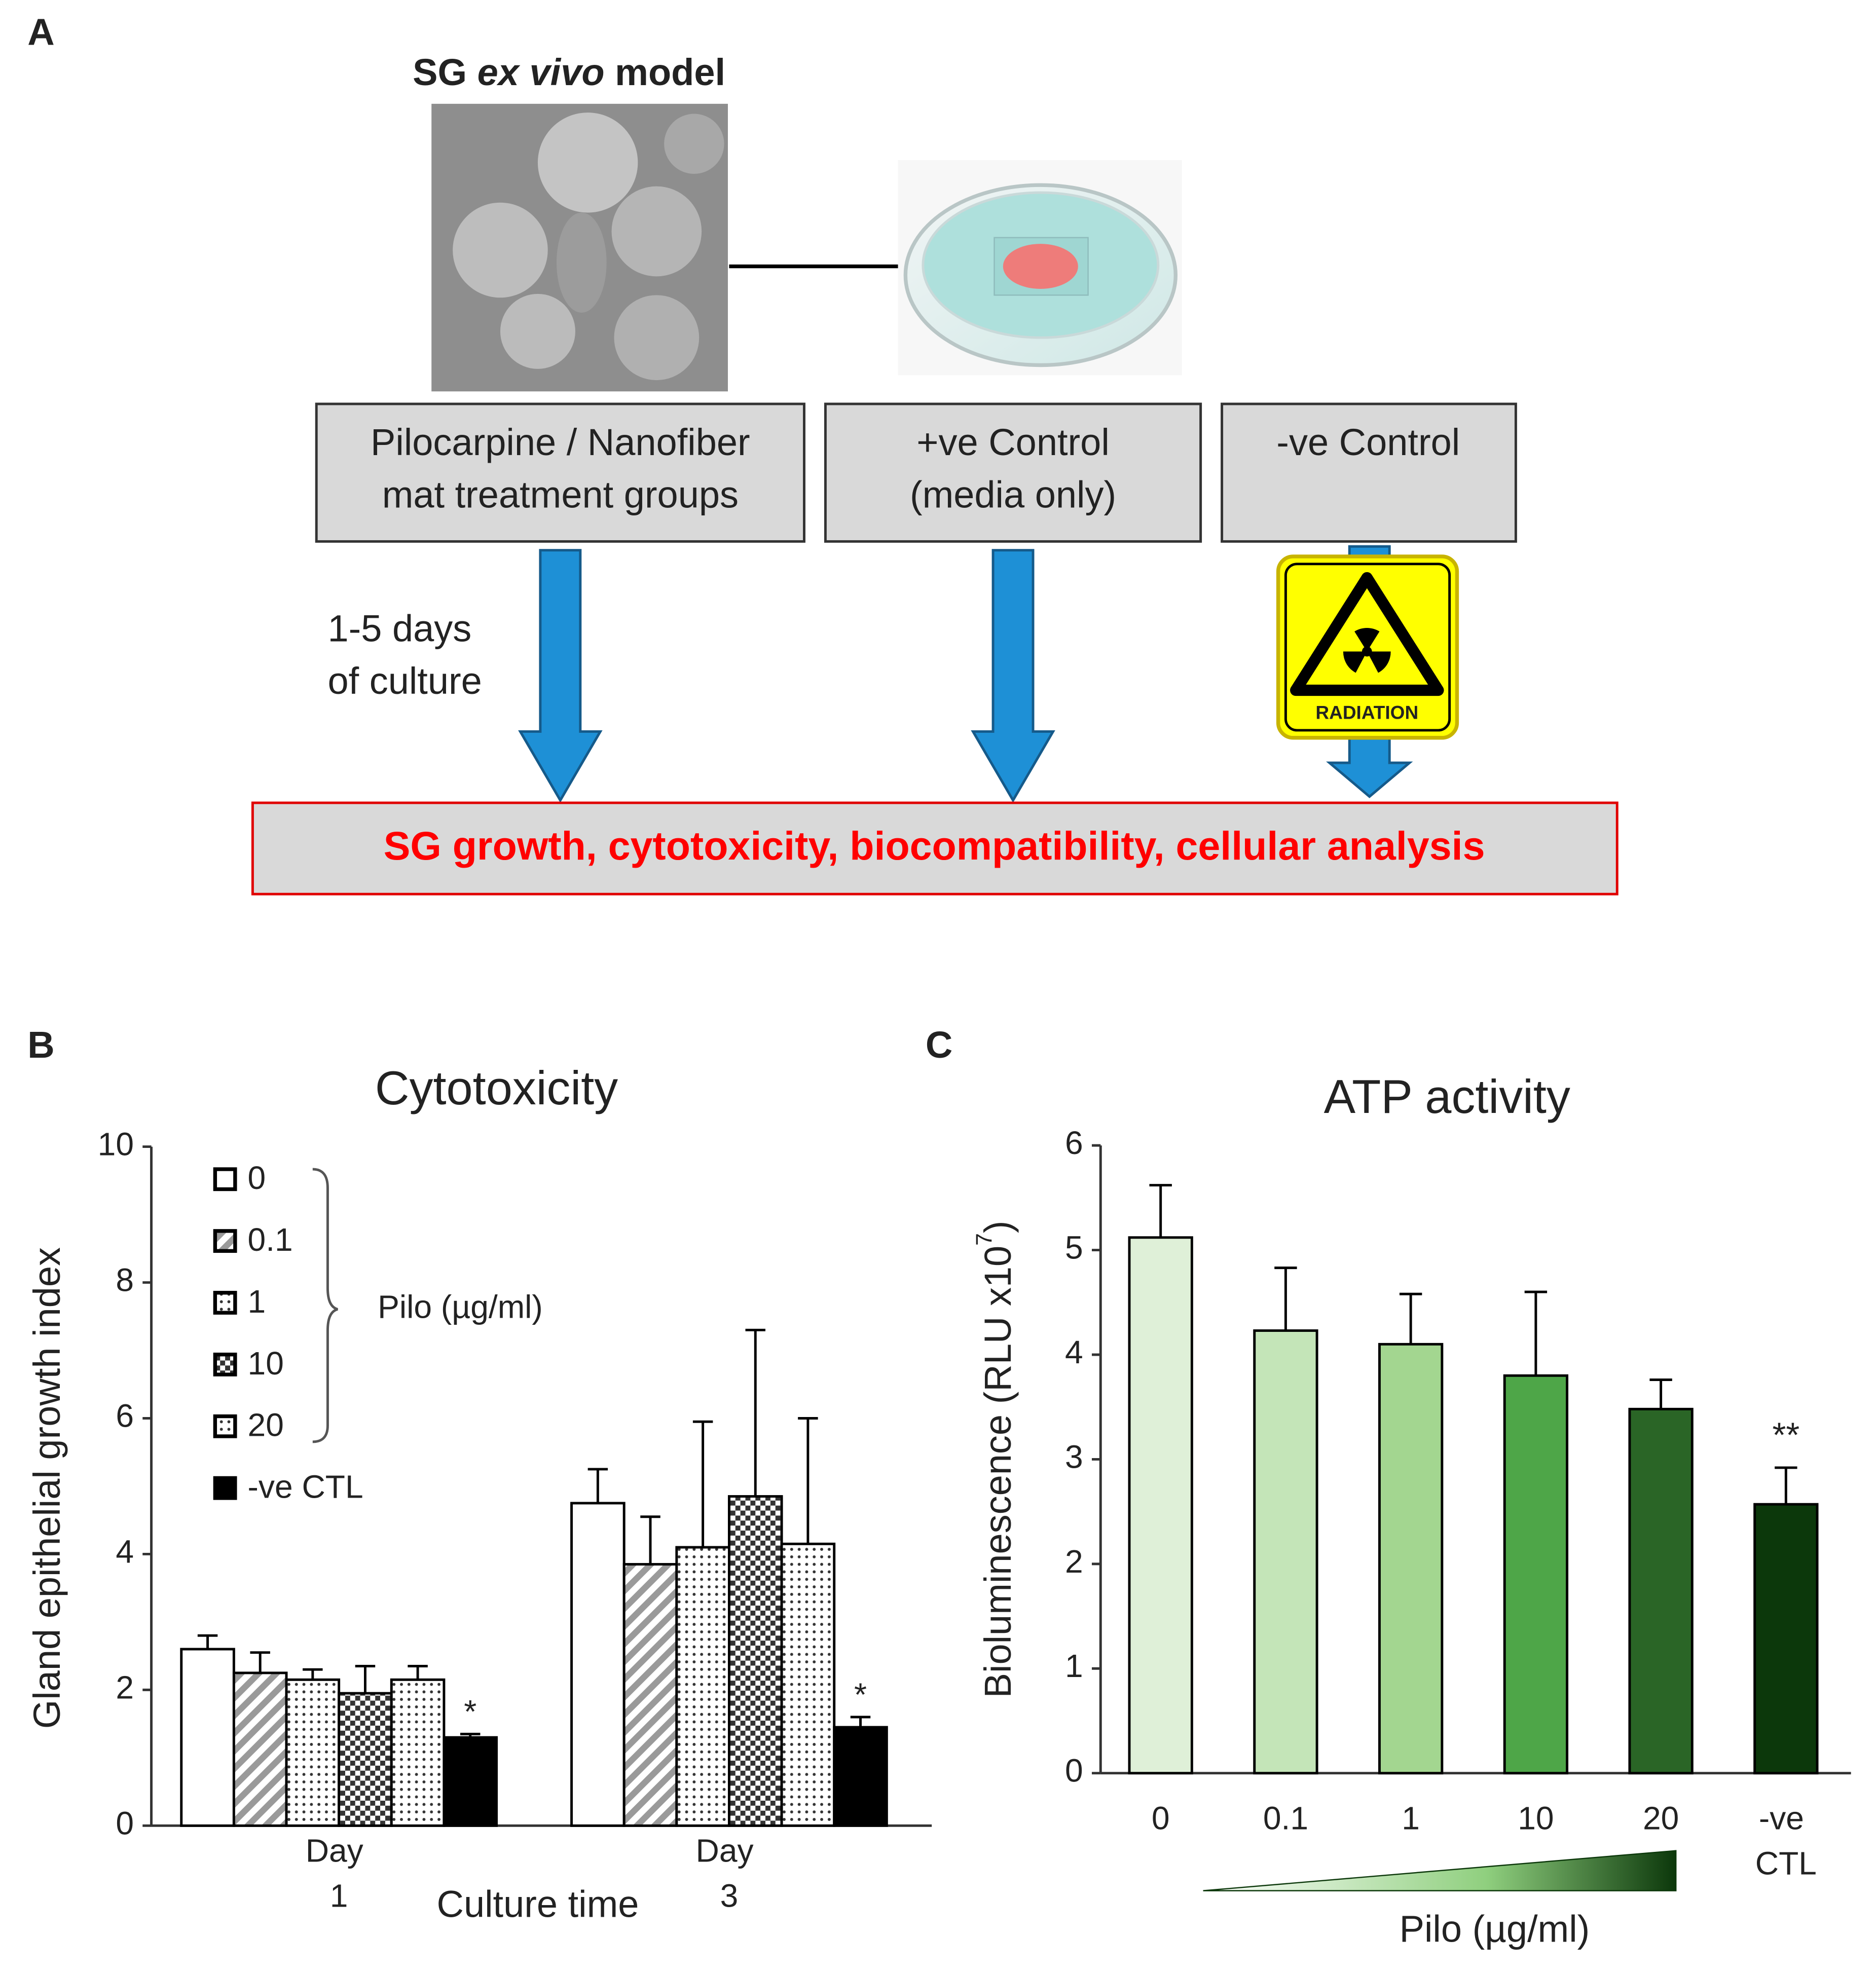 The width and height of the screenshot is (1876, 1974). I want to click on x-tick-label: 1, so click(1411, 1818).